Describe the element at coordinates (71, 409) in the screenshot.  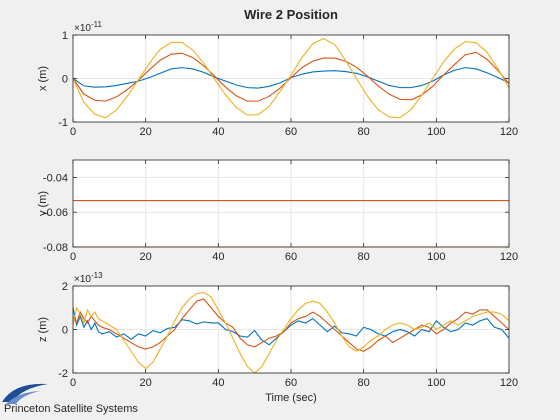
I see `logo-text: Princeton Satellite Systems` at that location.